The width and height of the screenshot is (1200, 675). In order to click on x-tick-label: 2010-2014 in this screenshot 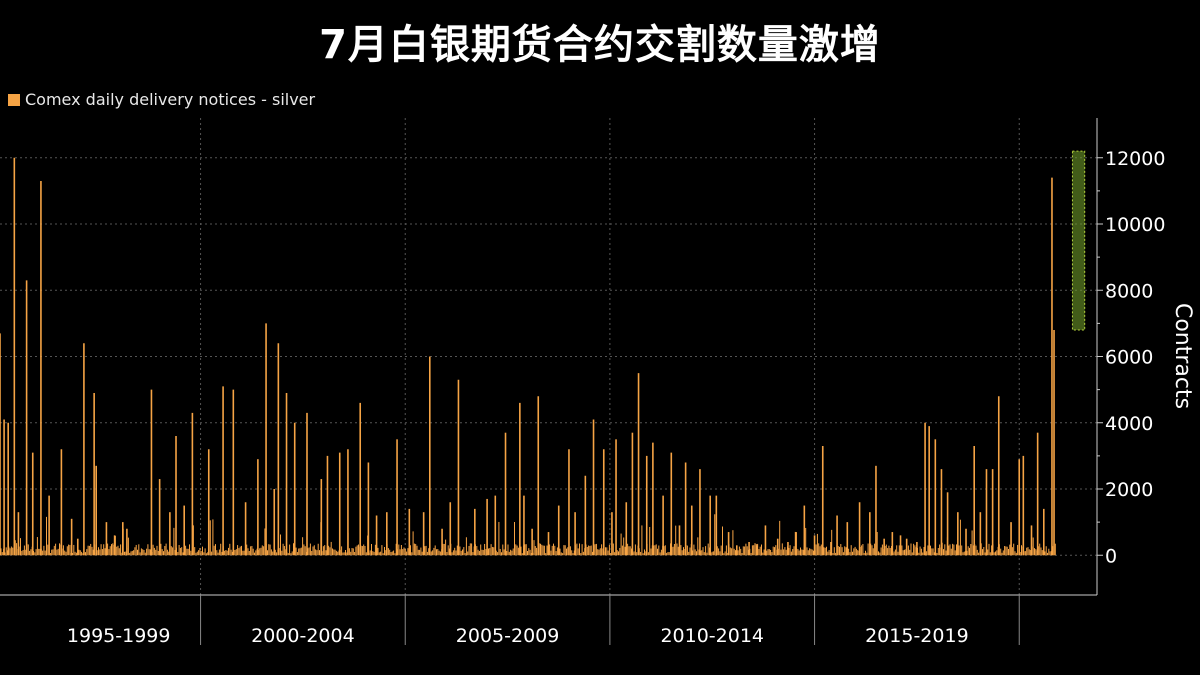, I will do `click(712, 636)`.